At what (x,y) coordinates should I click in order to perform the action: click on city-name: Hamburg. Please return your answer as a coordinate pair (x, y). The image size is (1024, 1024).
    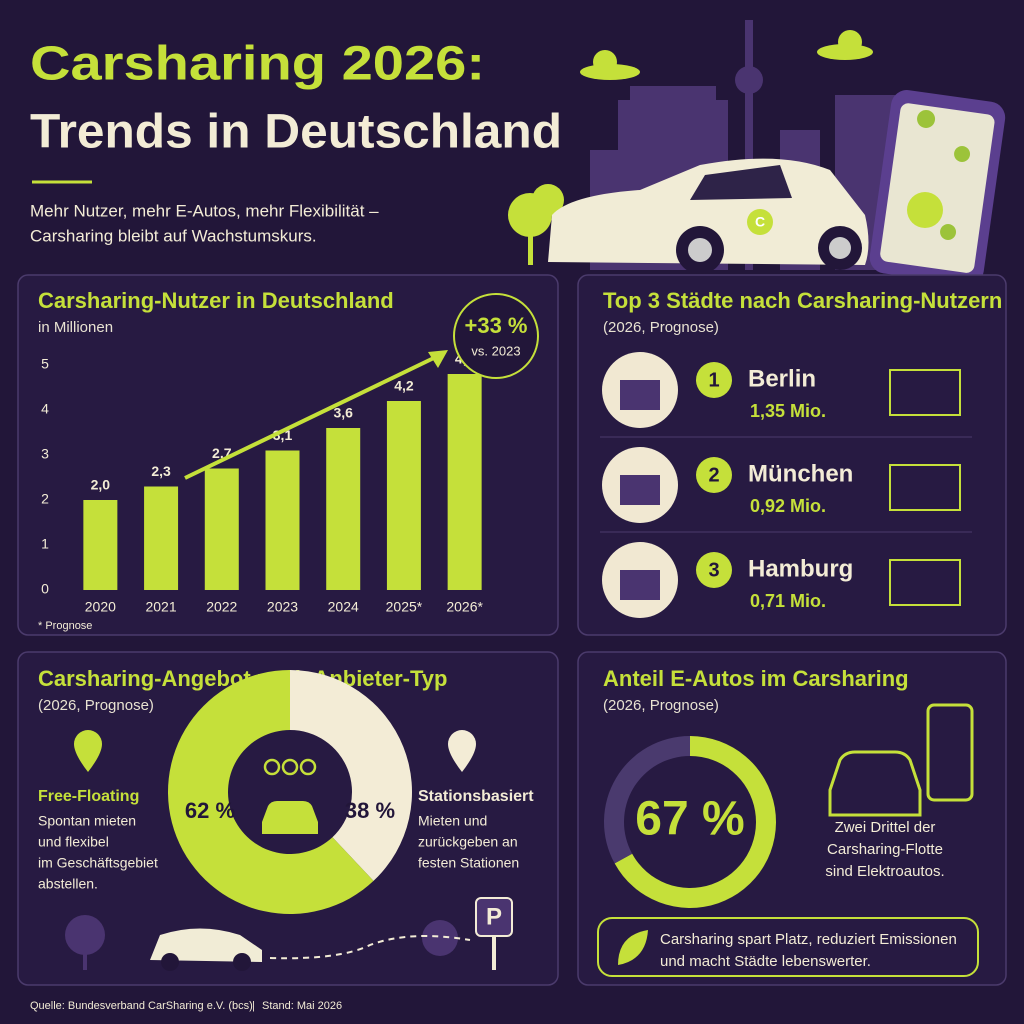
    Looking at the image, I should click on (800, 568).